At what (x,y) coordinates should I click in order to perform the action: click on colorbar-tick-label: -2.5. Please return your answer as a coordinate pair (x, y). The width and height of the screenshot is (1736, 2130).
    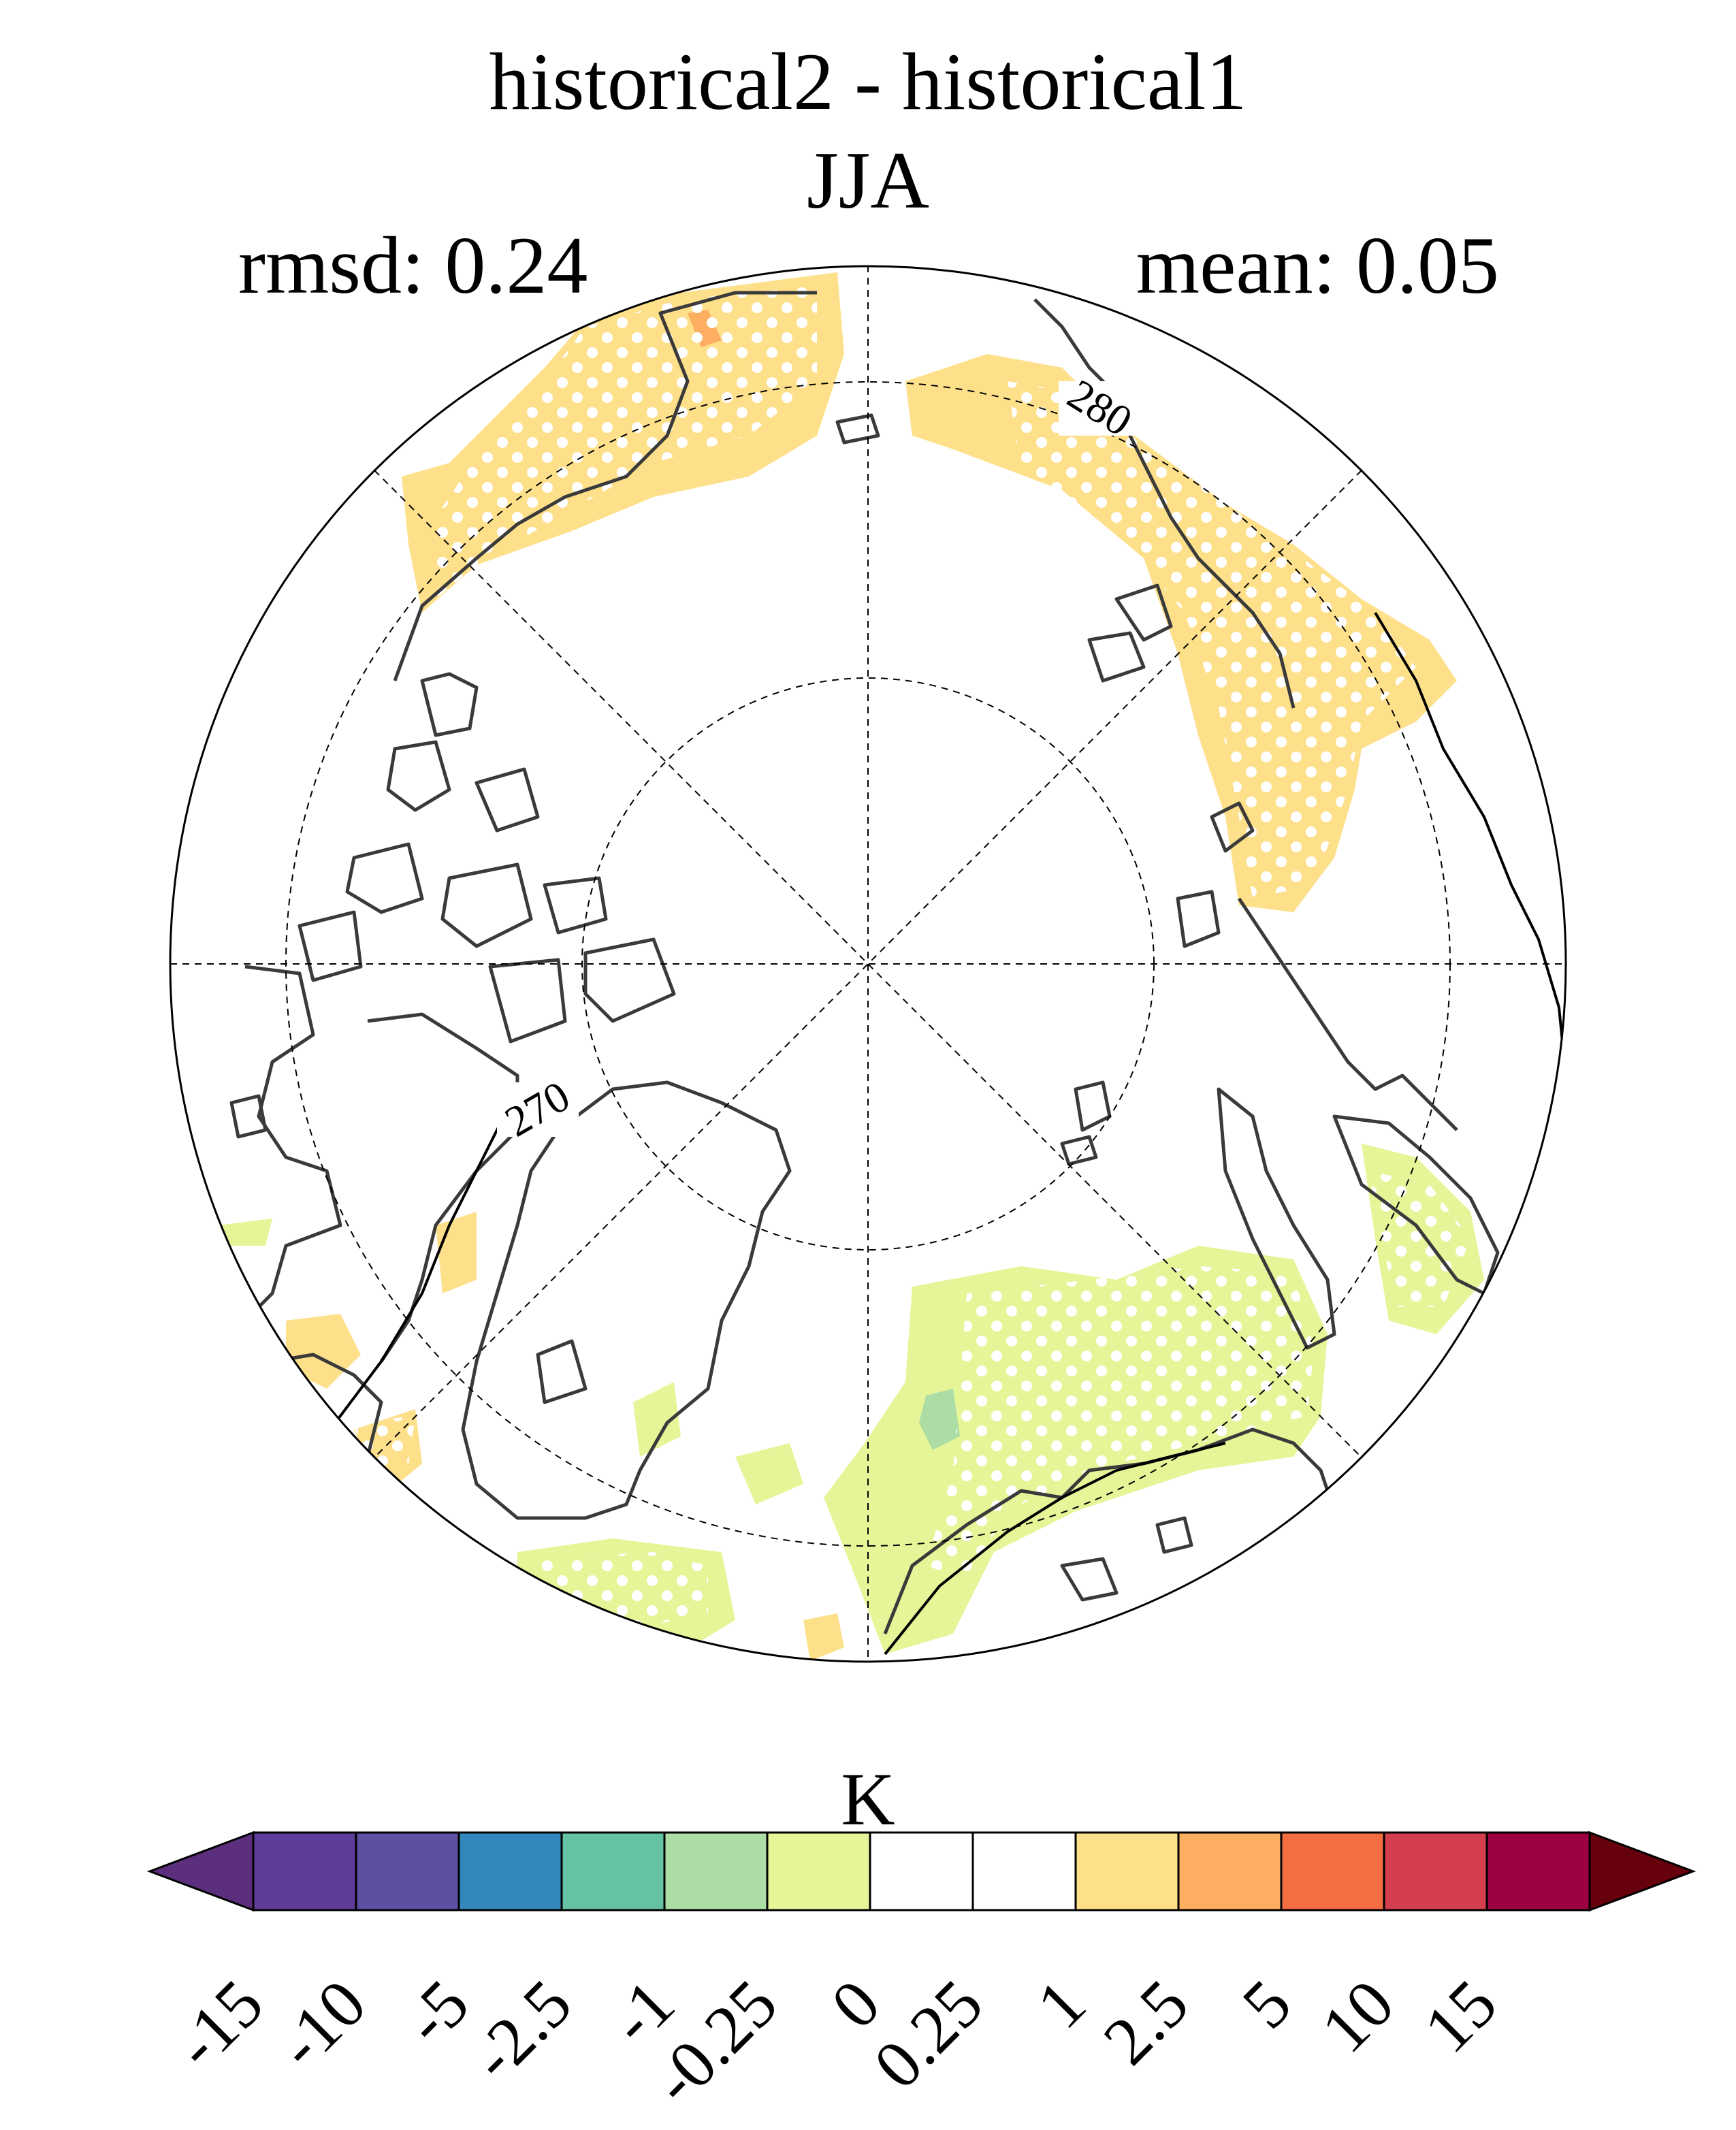
    Looking at the image, I should click on (520, 2030).